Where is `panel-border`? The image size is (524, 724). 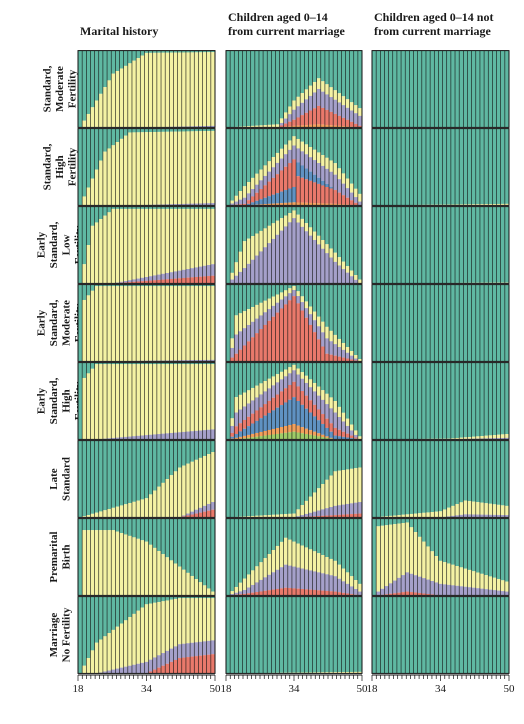
panel-border is located at coordinates (146, 635).